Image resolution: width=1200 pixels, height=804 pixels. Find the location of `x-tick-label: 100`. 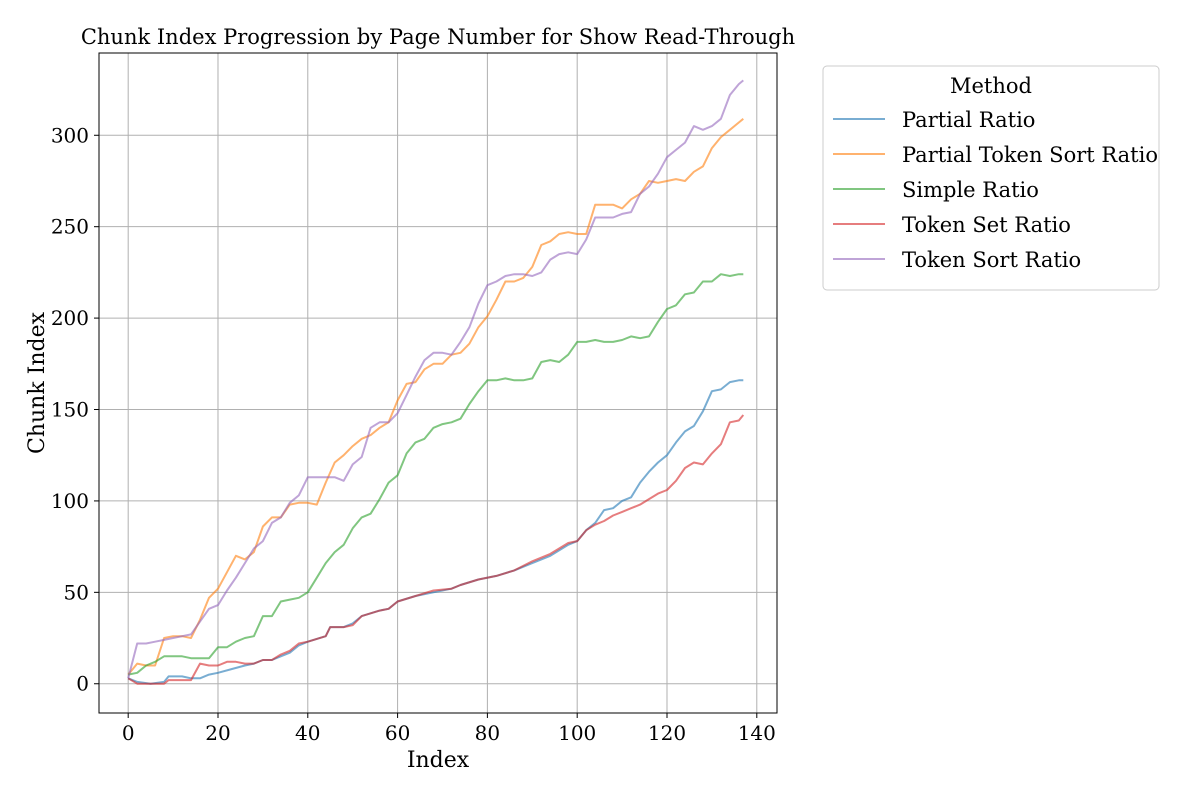

x-tick-label: 100 is located at coordinates (577, 733).